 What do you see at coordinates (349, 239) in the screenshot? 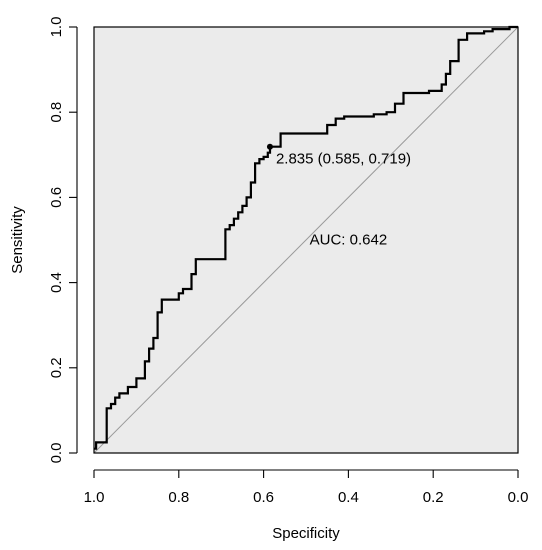
I see `auc-annotation: AUC: 0.642` at bounding box center [349, 239].